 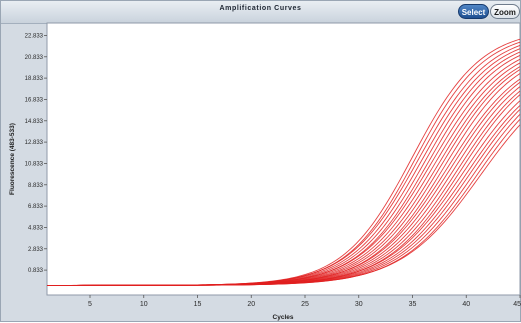 What do you see at coordinates (36, 186) in the screenshot?
I see `y-tick-label: 8.833` at bounding box center [36, 186].